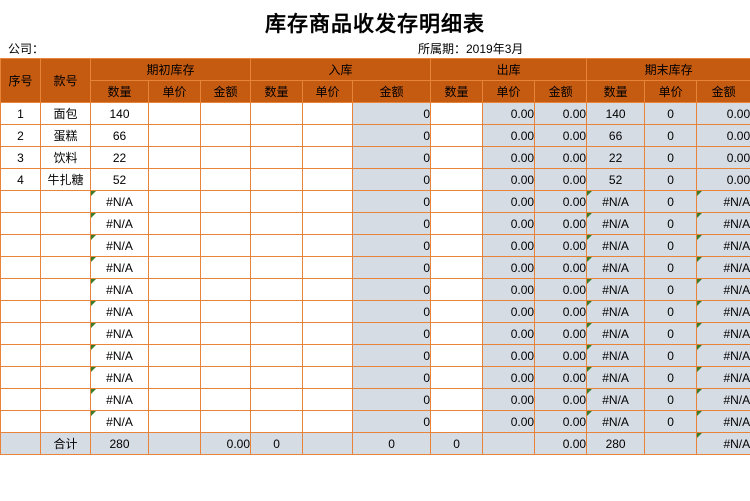  I want to click on cell-seq: 4, so click(20, 179).